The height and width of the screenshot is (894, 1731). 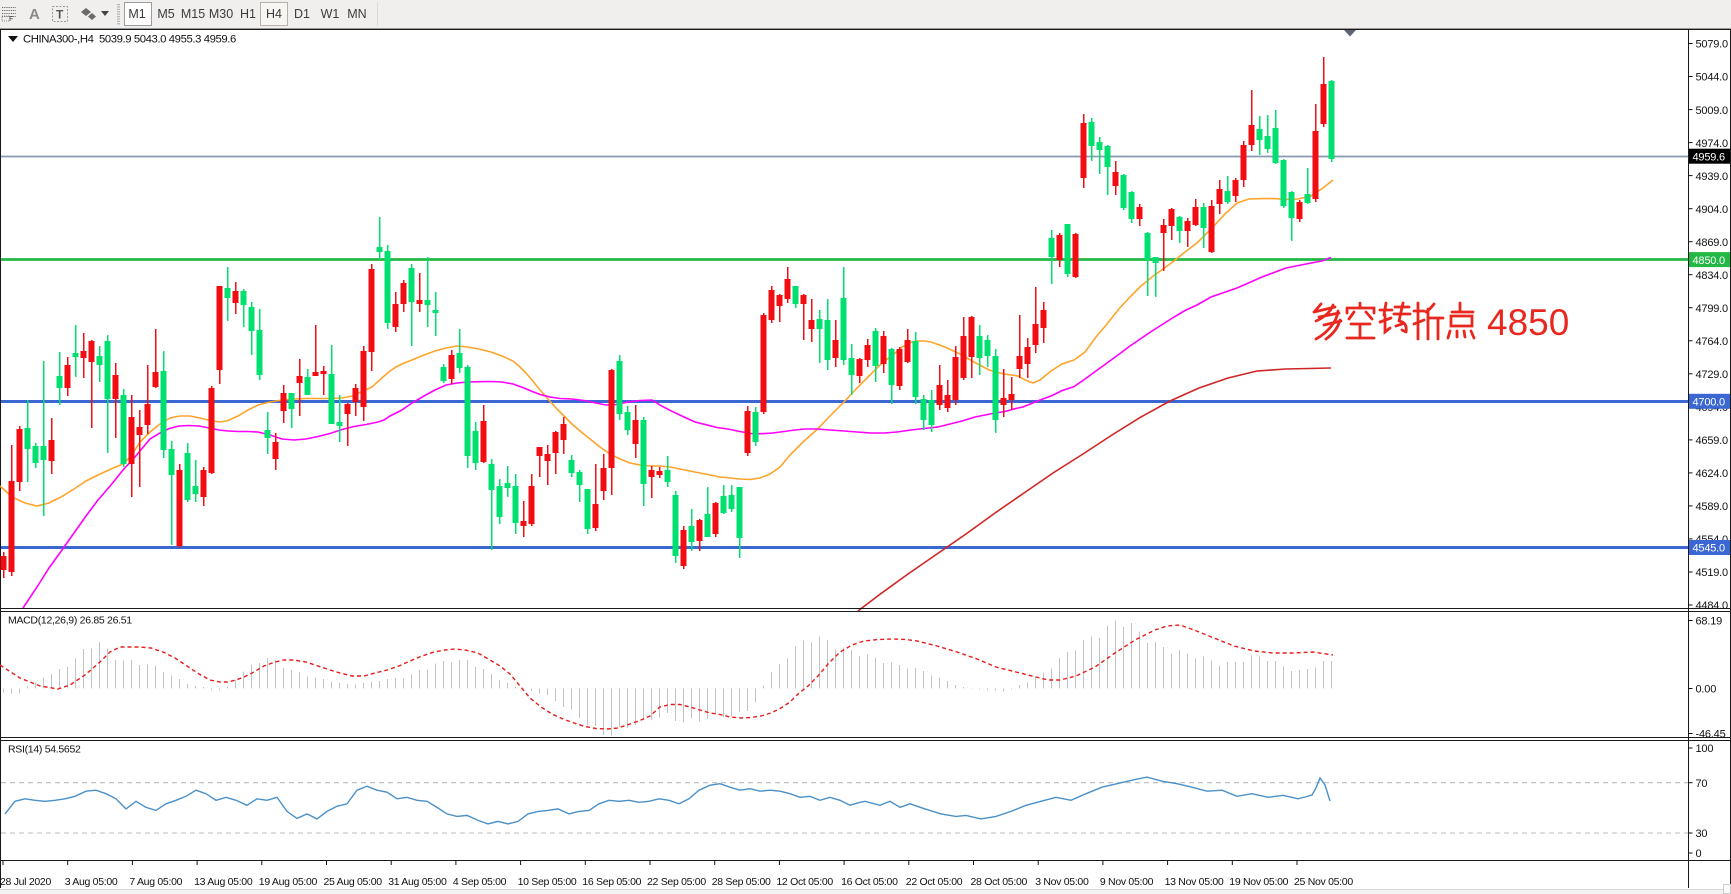 I want to click on svg-text: 13 Aug 05:00, so click(x=223, y=882).